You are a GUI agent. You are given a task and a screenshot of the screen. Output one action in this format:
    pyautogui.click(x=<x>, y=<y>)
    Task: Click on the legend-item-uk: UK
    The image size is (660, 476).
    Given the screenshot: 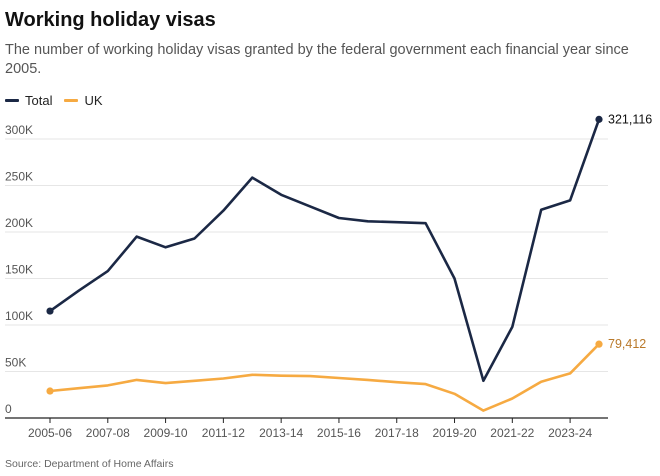 What is the action you would take?
    pyautogui.click(x=83, y=100)
    